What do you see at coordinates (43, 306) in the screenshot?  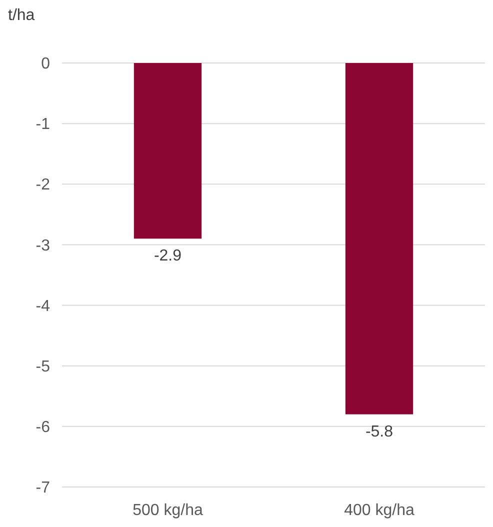 I see `y-tick-label: -4` at bounding box center [43, 306].